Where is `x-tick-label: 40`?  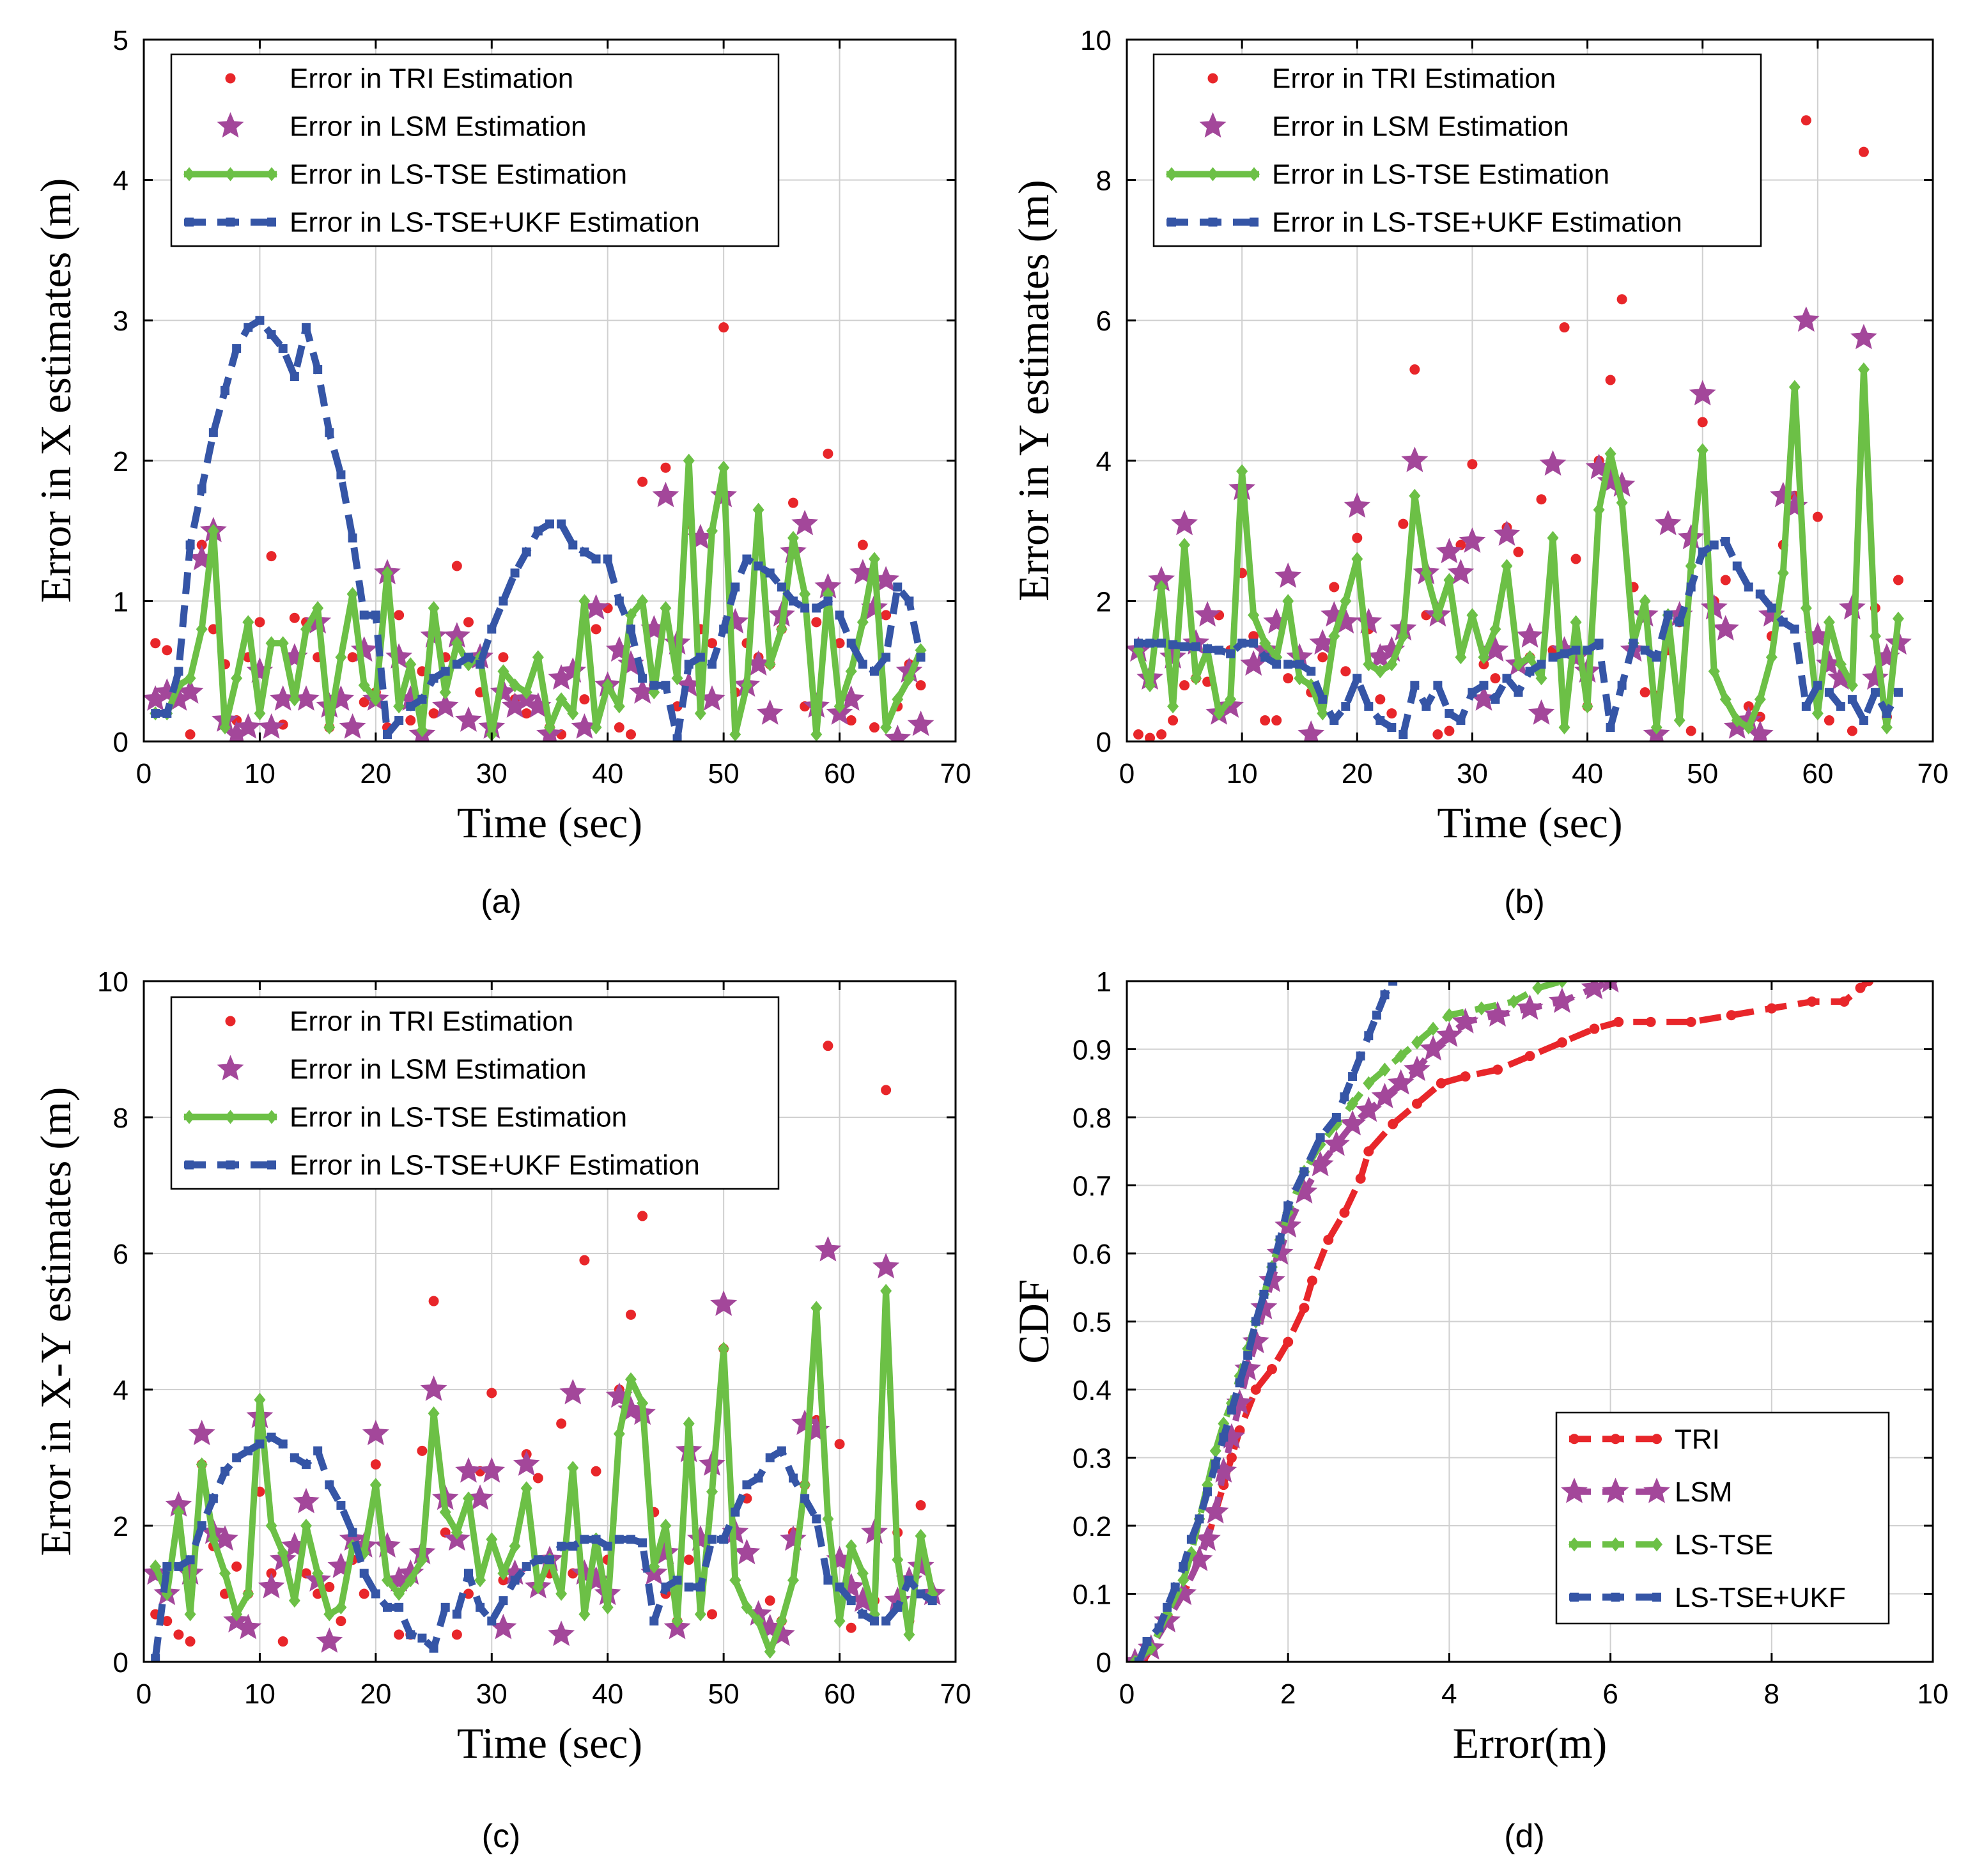
x-tick-label: 40 is located at coordinates (607, 1694).